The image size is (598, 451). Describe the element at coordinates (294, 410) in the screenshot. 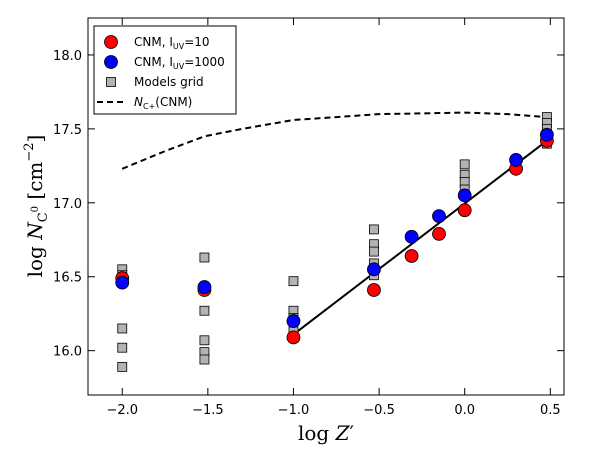

I see `x-tick-label: −1.0` at that location.